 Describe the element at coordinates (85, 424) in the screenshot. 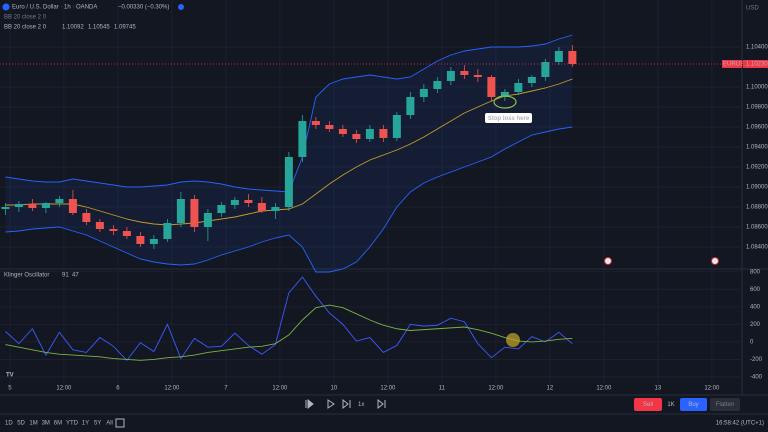

I see `range-button: 1Y` at that location.